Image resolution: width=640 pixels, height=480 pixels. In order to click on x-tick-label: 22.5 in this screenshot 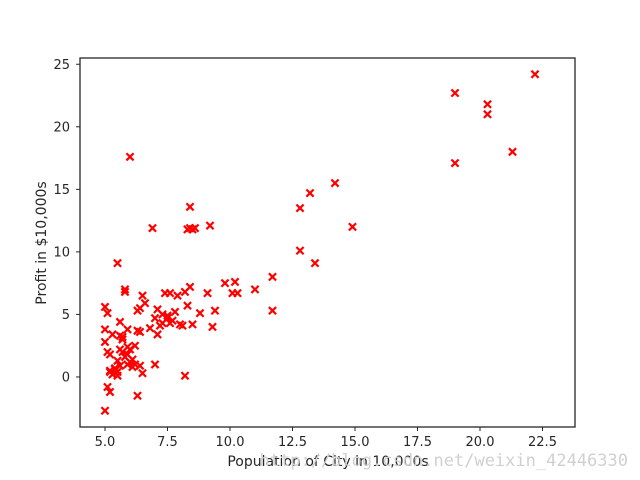, I will do `click(542, 442)`.